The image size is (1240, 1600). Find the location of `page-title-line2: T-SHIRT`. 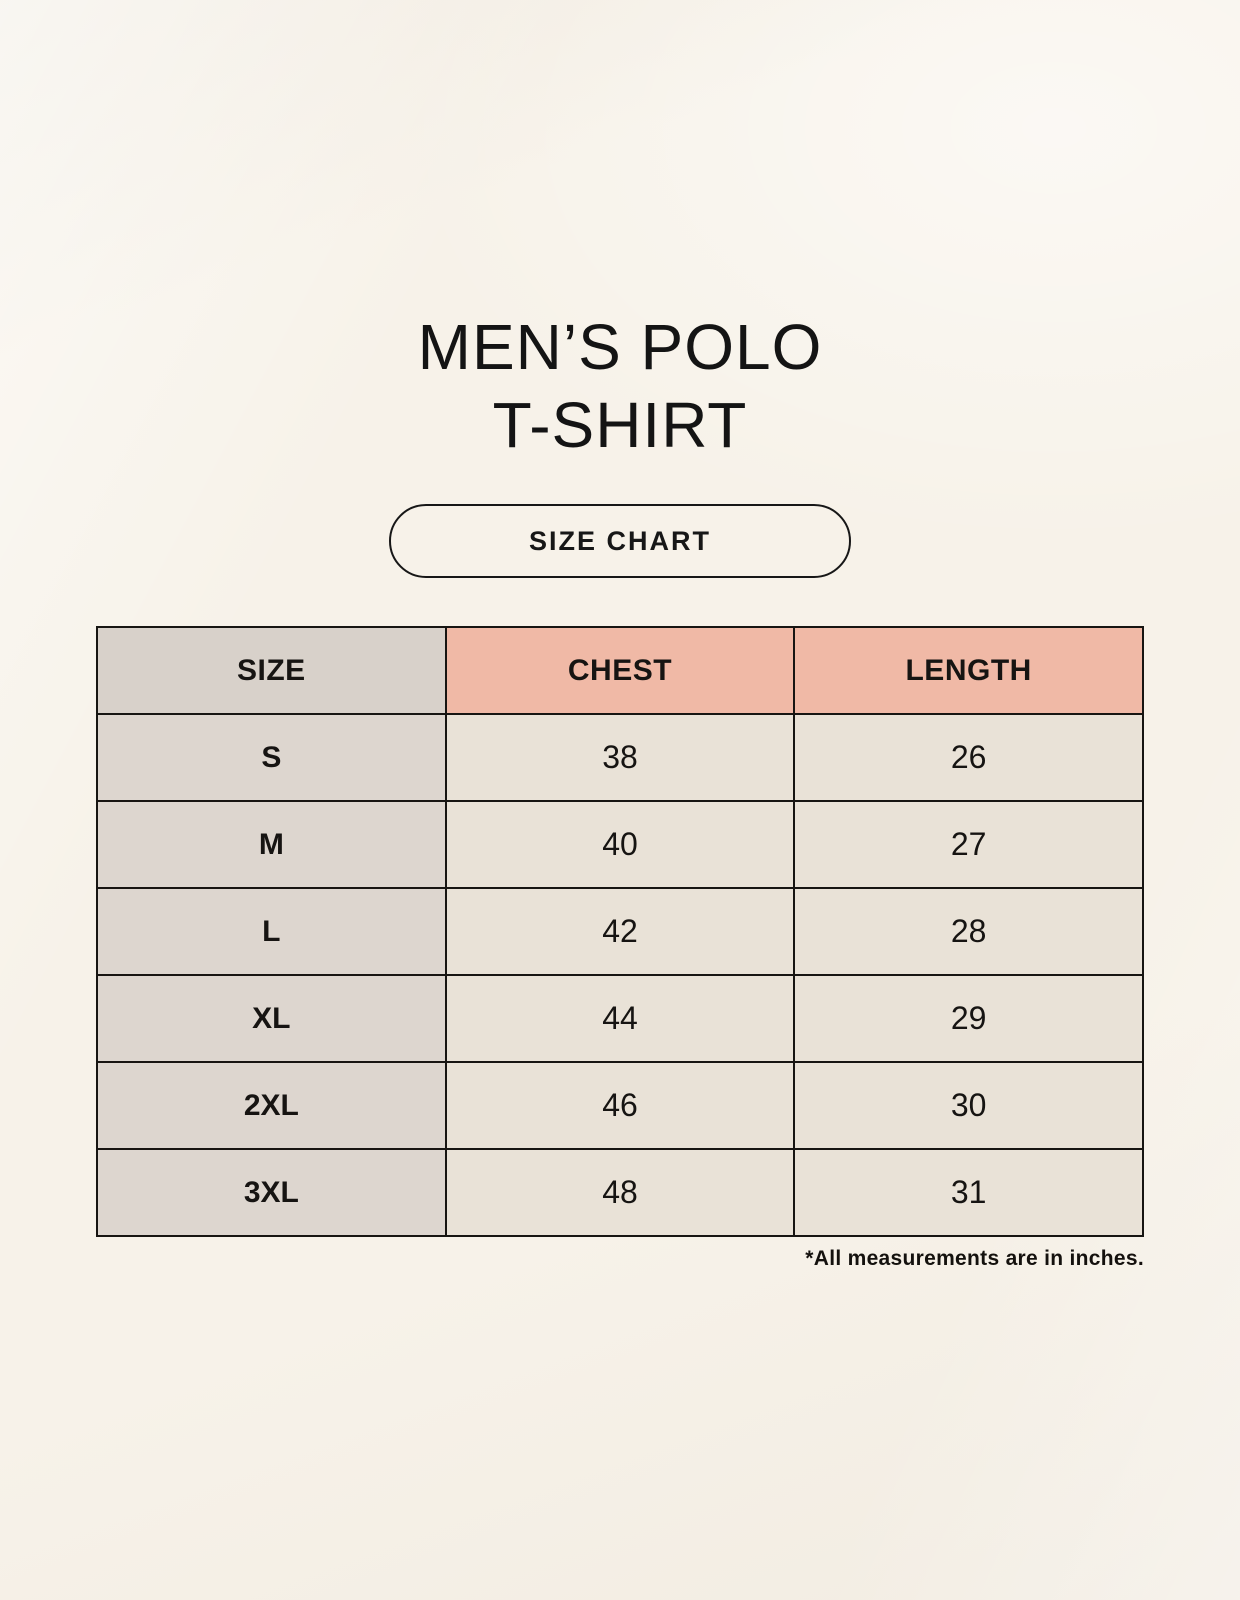

page-title-line2: T-SHIRT is located at coordinates (620, 425).